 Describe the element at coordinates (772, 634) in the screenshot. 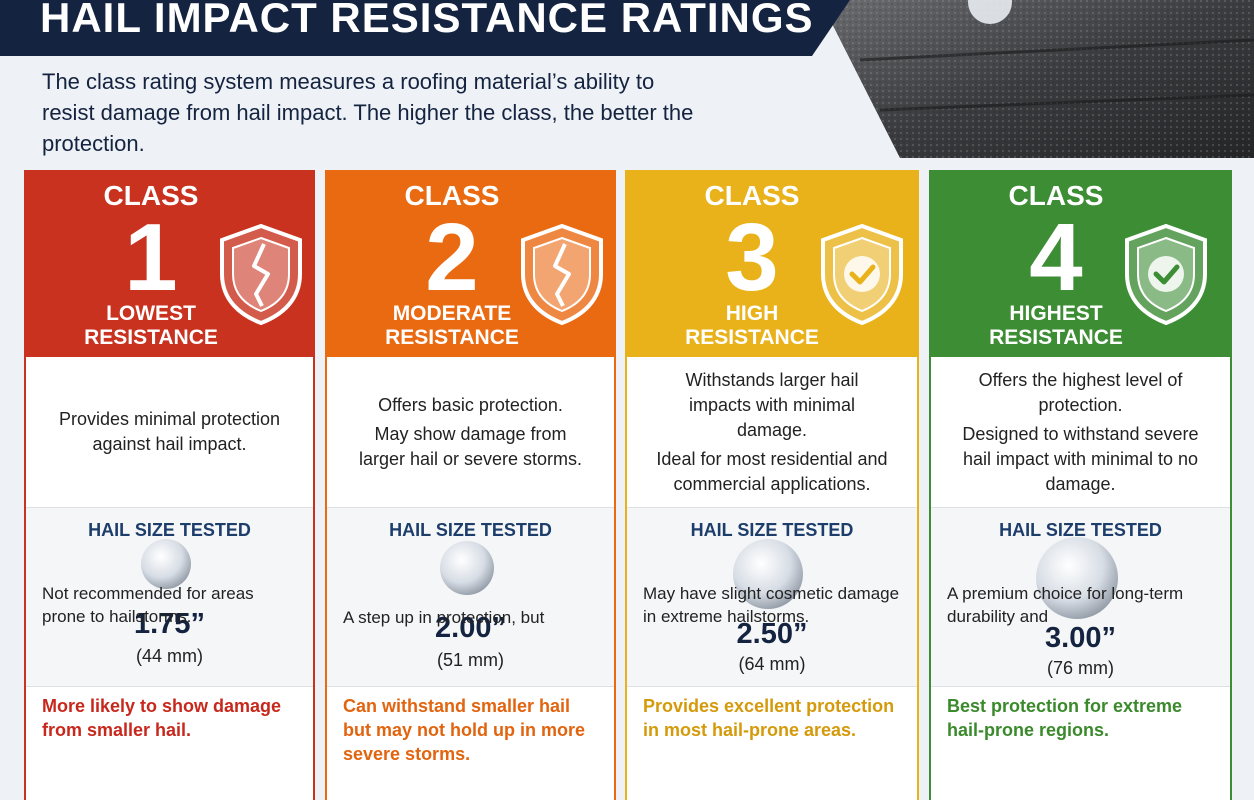

I see `hail-size: 2.50”` at that location.